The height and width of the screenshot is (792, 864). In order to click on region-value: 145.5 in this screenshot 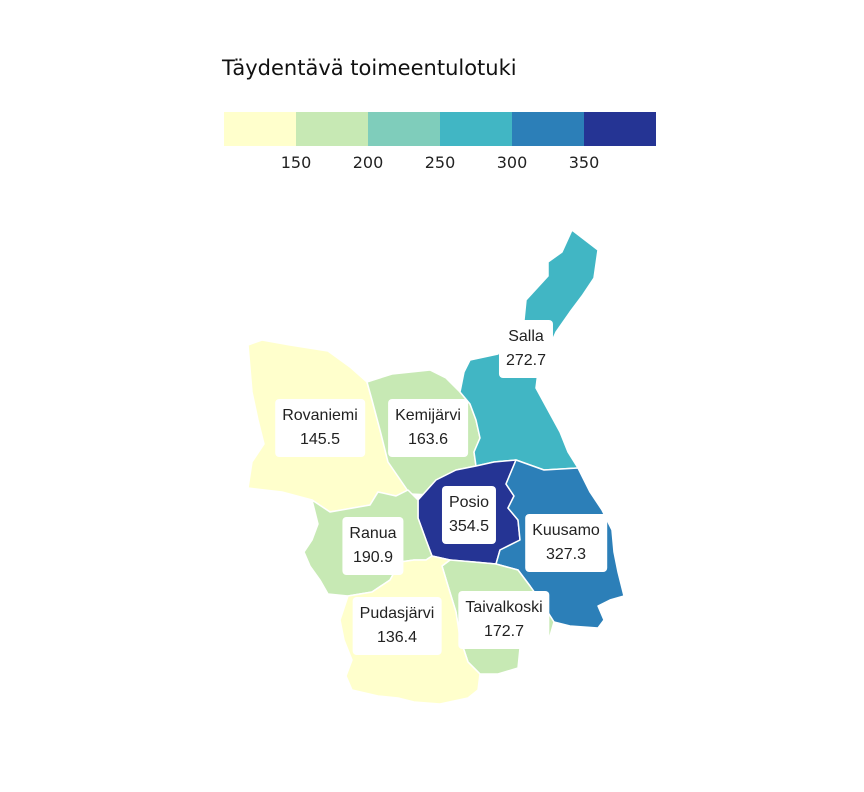, I will do `click(320, 439)`.